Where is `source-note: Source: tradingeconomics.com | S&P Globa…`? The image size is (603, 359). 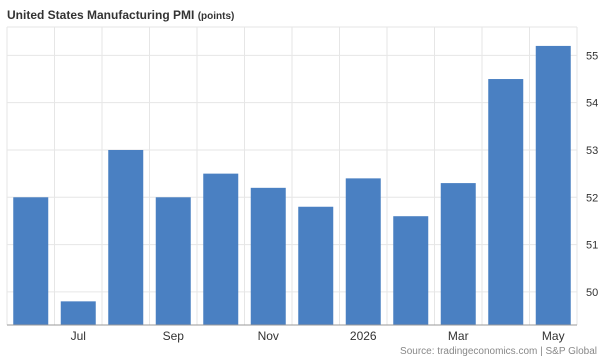 source-note: Source: tradingeconomics.com | S&P Globa… is located at coordinates (498, 351).